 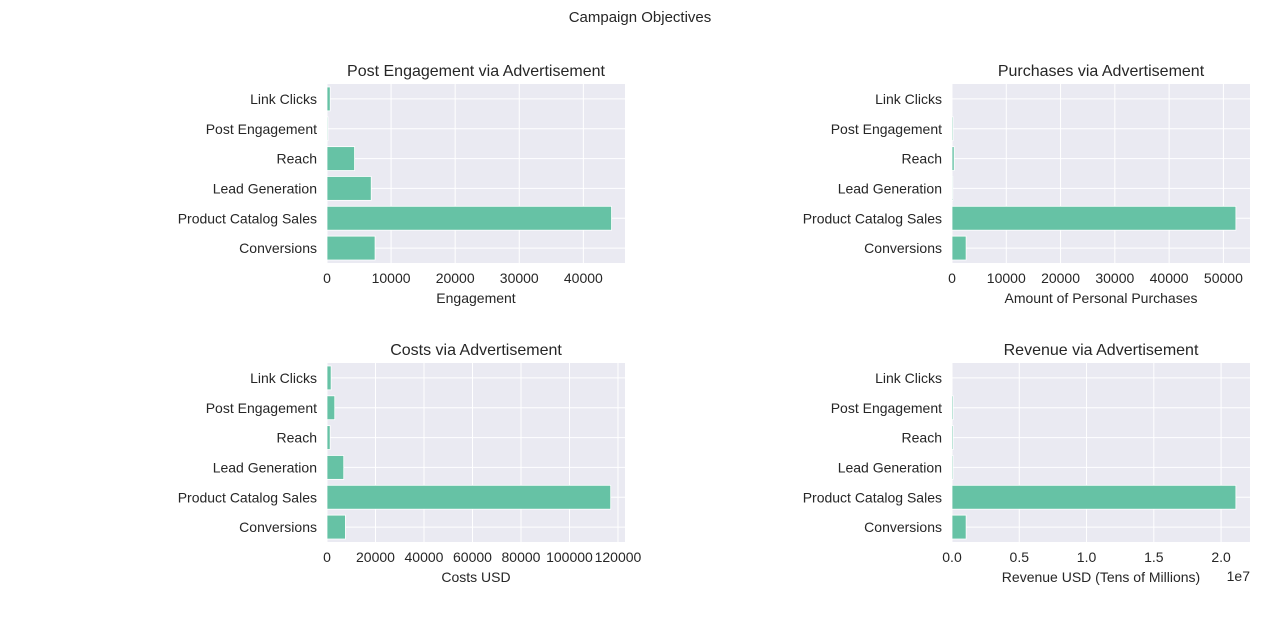 What do you see at coordinates (1101, 350) in the screenshot?
I see `chart-title: Revenue via Advertisement` at bounding box center [1101, 350].